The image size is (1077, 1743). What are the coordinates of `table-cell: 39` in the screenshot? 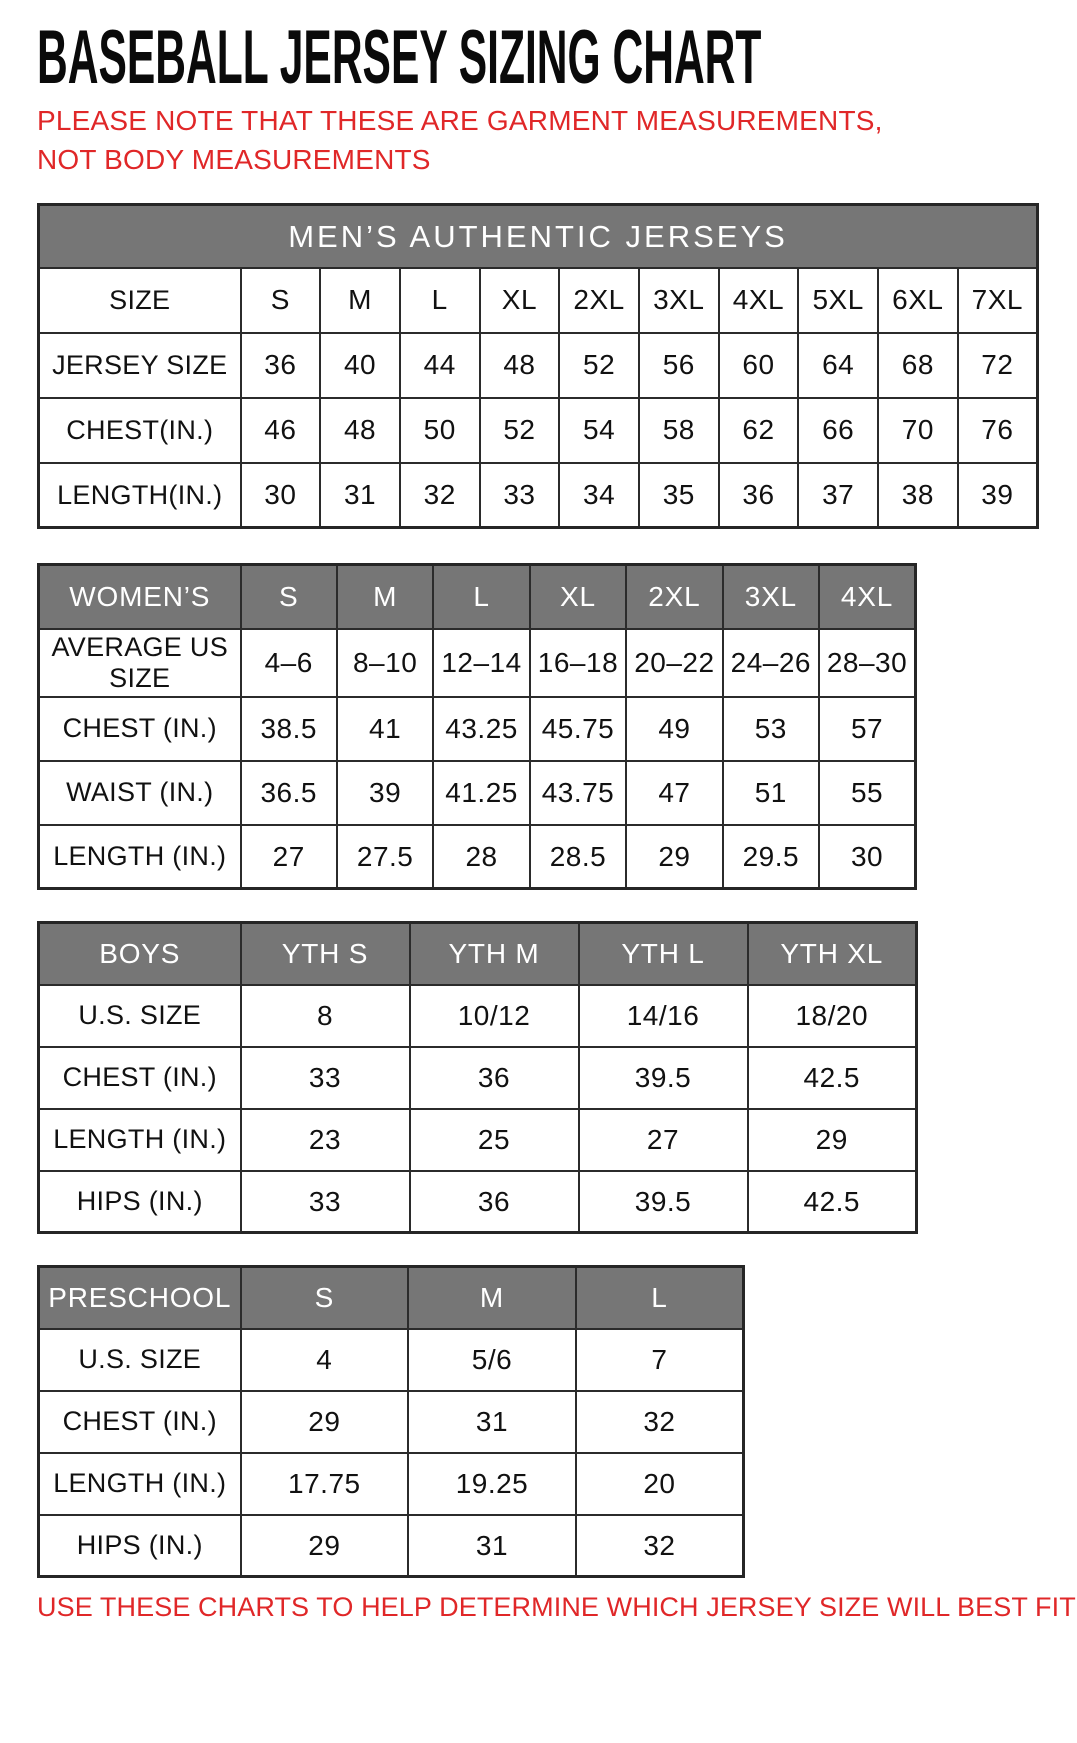 It's located at (385, 792).